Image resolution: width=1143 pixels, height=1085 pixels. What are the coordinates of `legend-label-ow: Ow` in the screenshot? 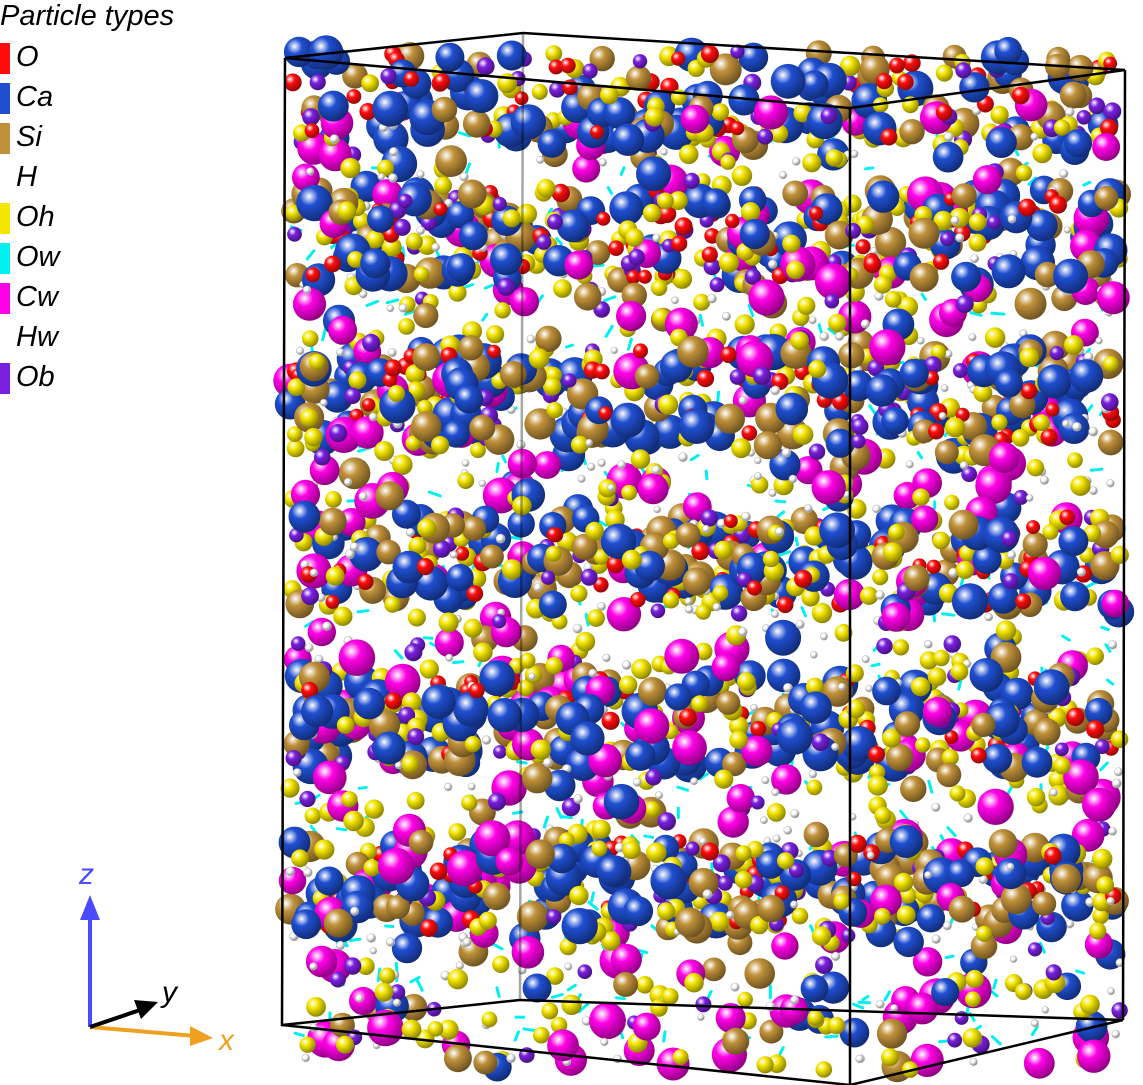 It's located at (38, 257).